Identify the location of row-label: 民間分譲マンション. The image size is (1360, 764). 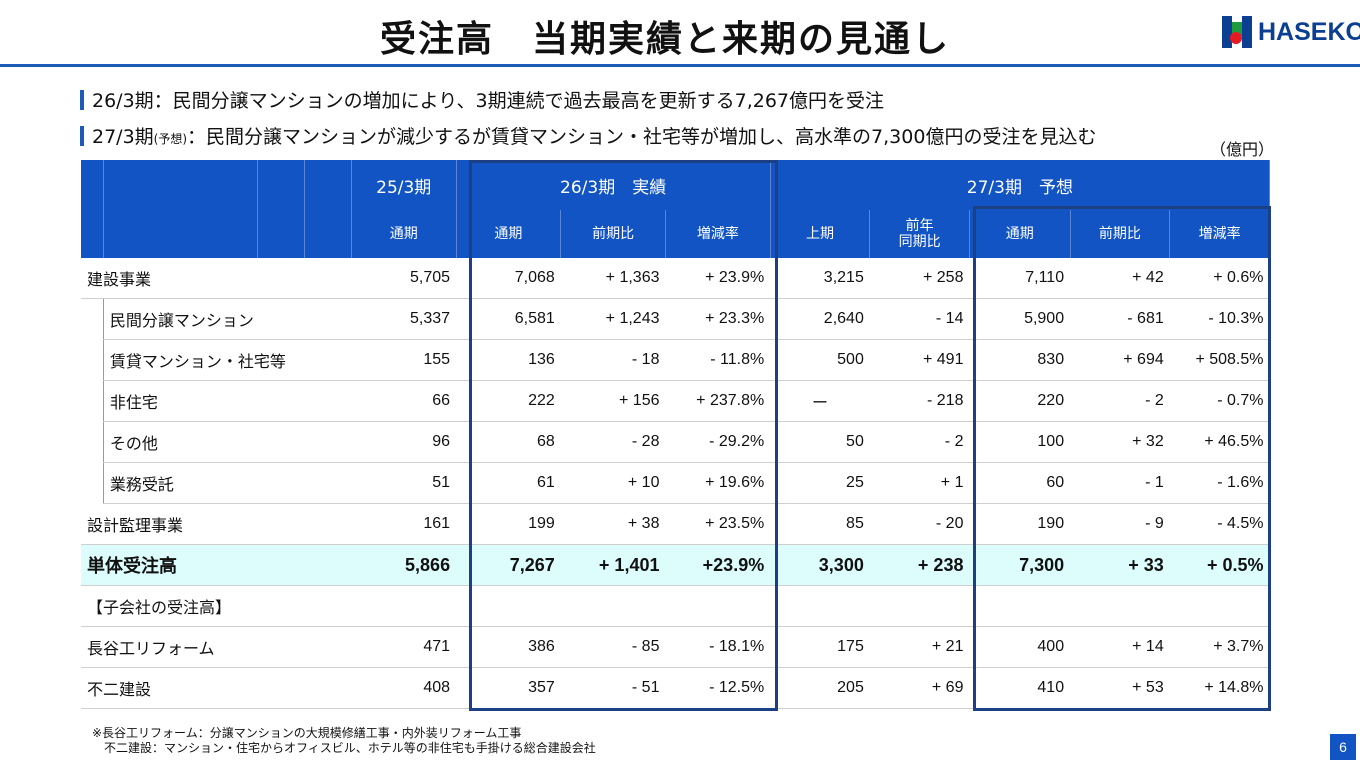
(227, 319).